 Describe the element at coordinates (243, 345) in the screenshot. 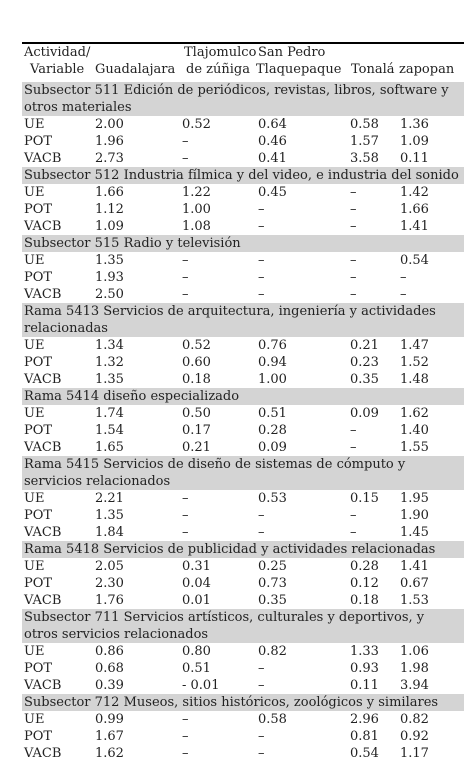

I see `table-row: UE 1.34 0.52 0.76 0.21 1.47` at that location.